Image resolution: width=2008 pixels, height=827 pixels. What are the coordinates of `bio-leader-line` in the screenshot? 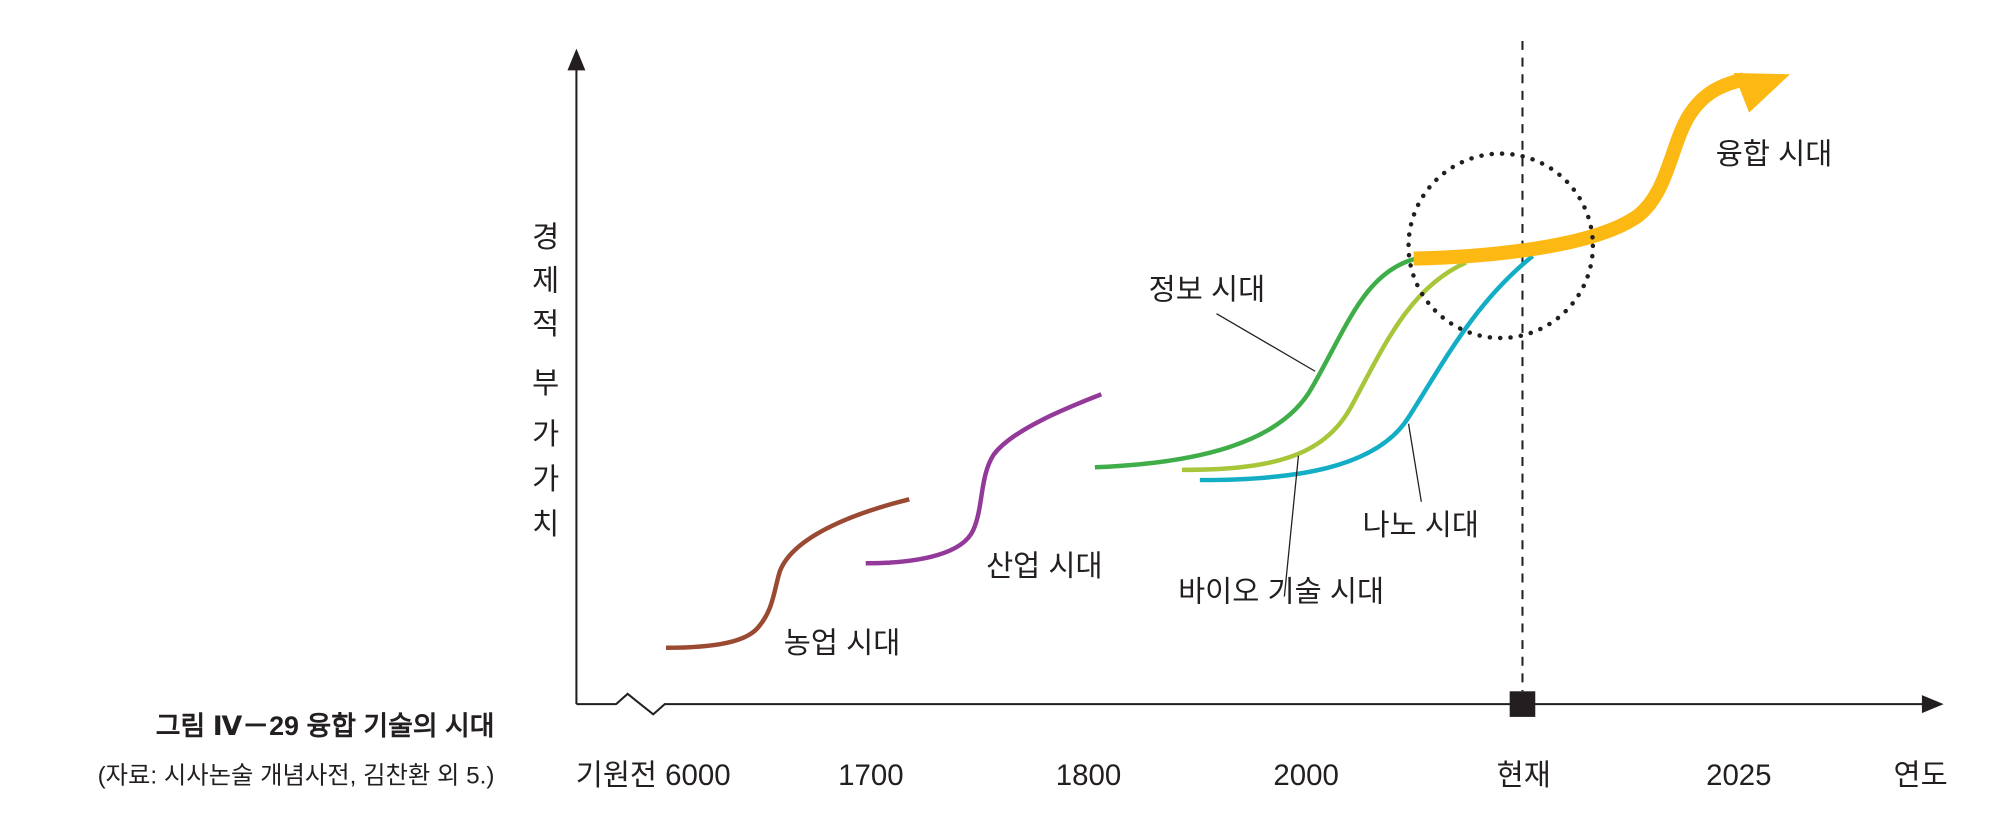 It's located at (1291, 526).